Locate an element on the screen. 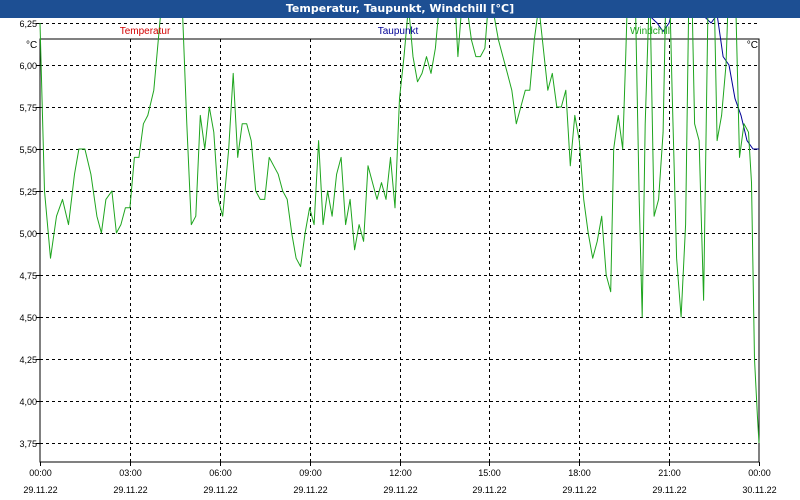 The width and height of the screenshot is (800, 500). x-tick-label-time: 15:00 is located at coordinates (489, 473).